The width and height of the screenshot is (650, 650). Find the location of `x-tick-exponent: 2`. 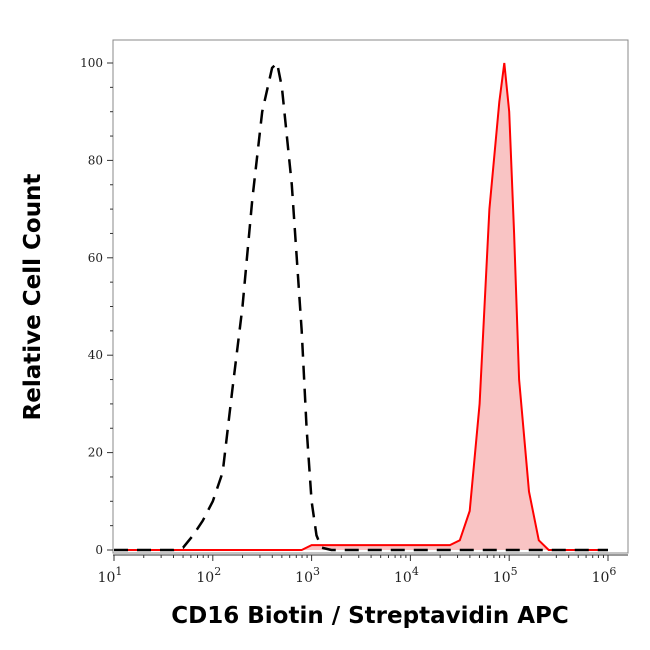

x-tick-exponent: 2 is located at coordinates (217, 571).